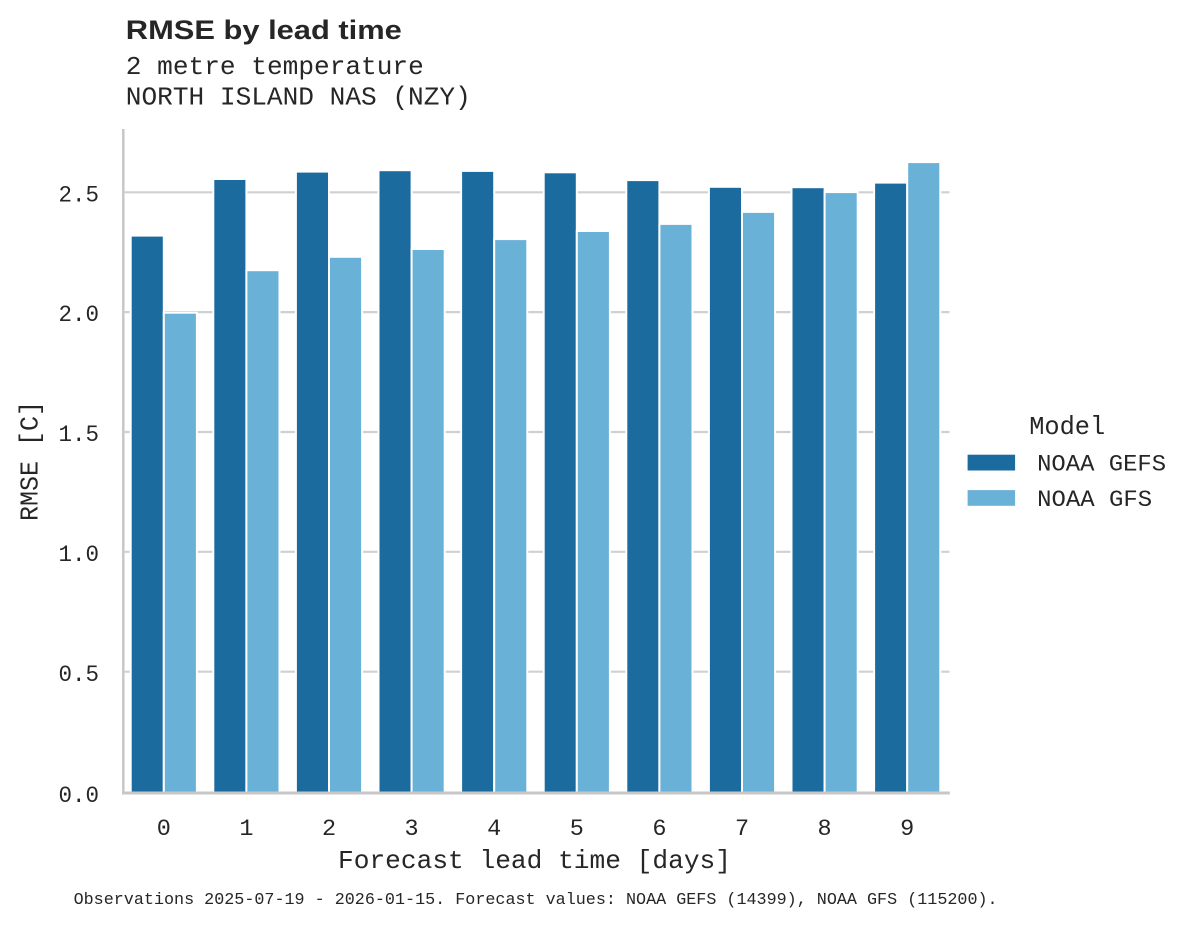 Image resolution: width=1188 pixels, height=928 pixels. What do you see at coordinates (79, 195) in the screenshot?
I see `svg-text: 2.5` at bounding box center [79, 195].